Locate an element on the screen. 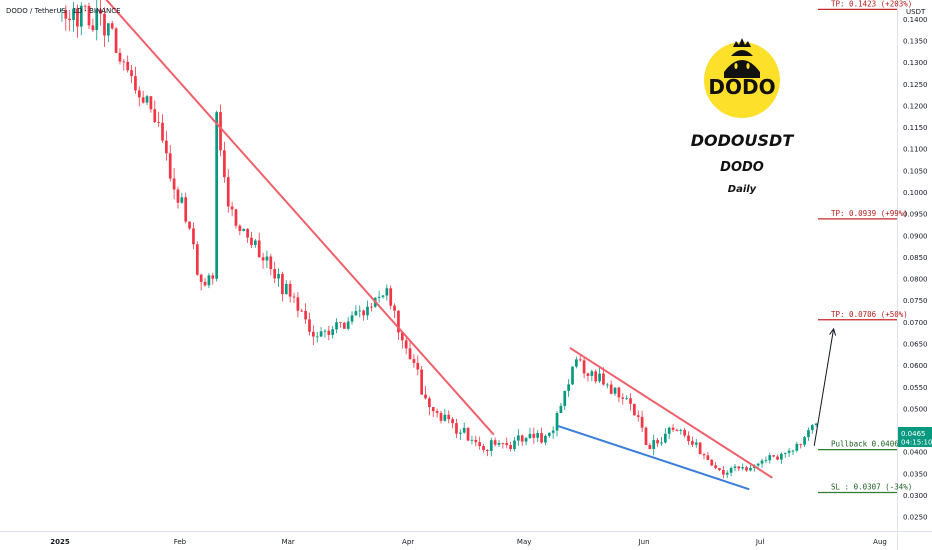 This screenshot has height=550, width=932. price-tick: 0.0350 is located at coordinates (915, 474).